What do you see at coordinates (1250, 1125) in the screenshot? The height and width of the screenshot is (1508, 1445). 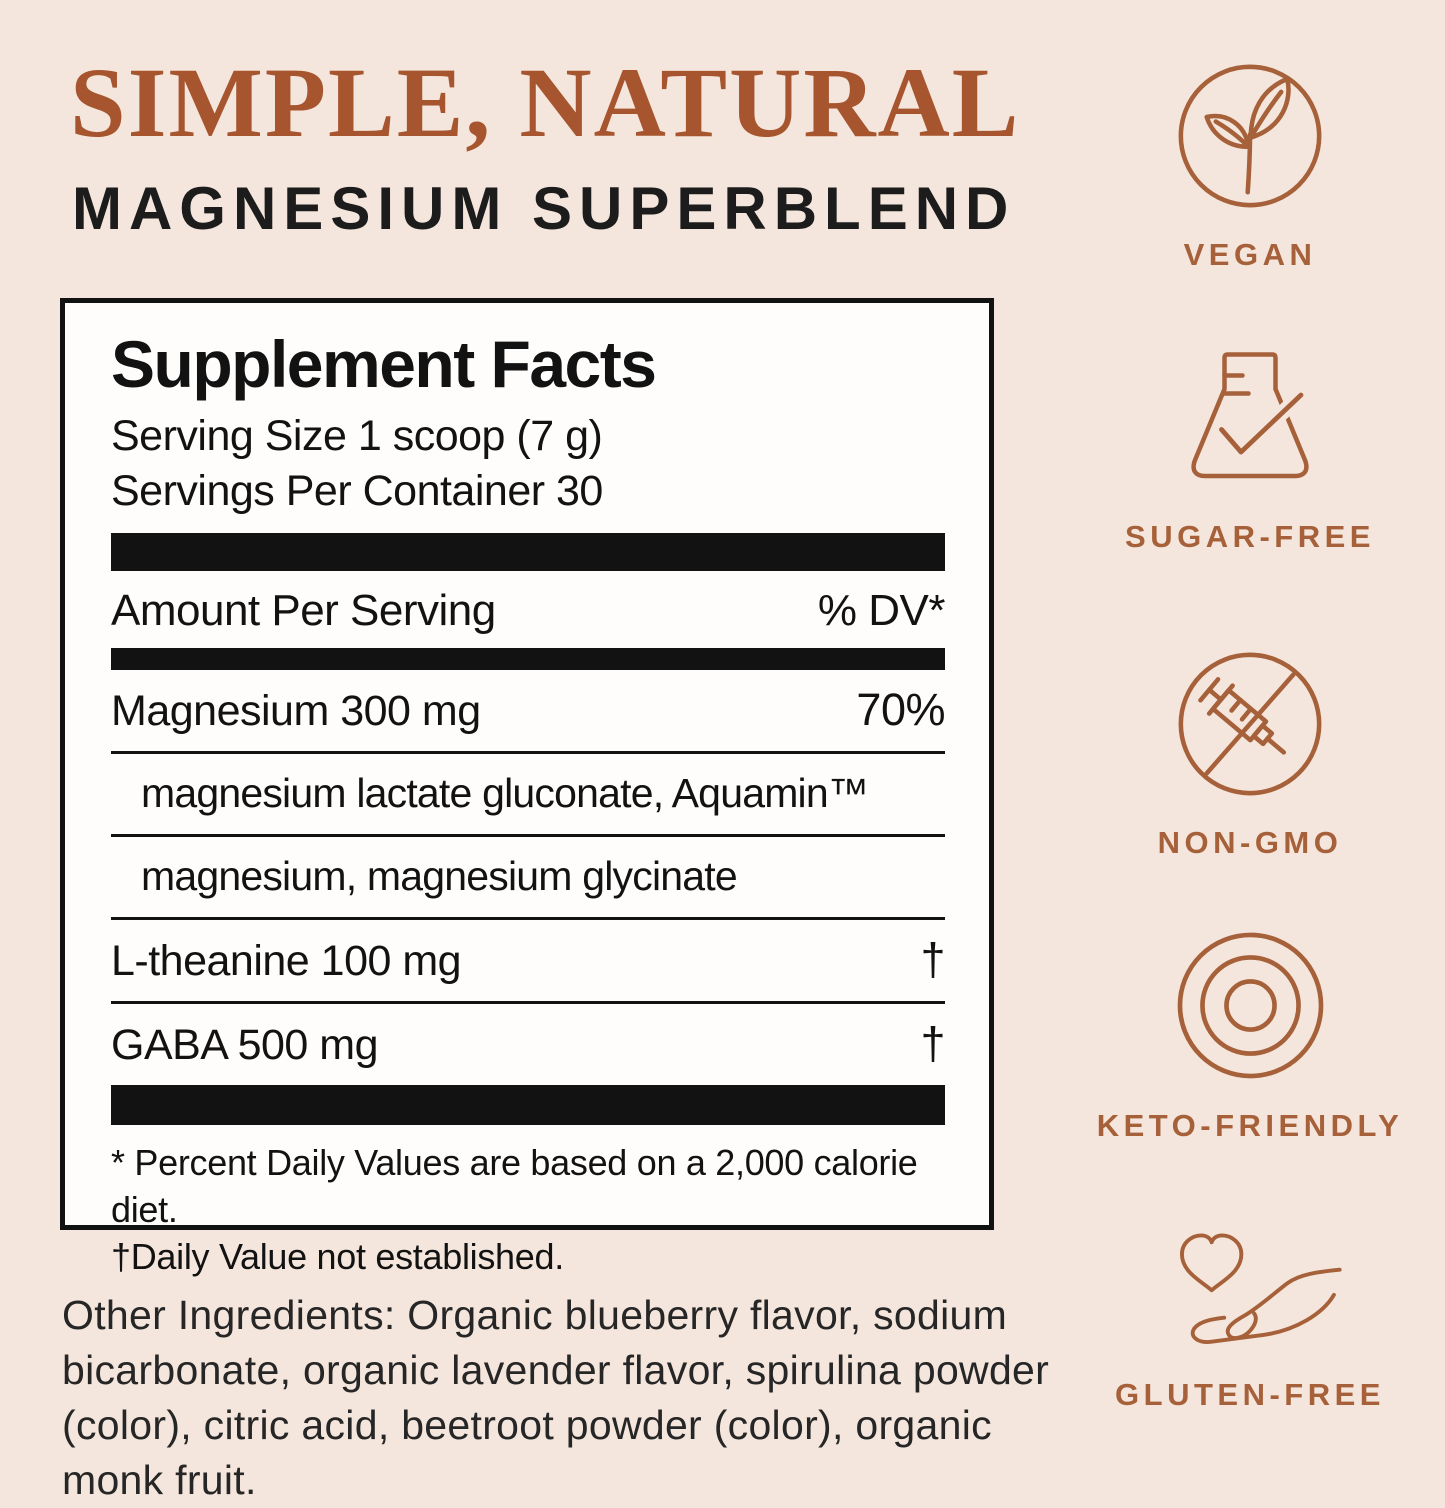 I see `badge-keto-friendly-label: KETO-FRIENDLY` at bounding box center [1250, 1125].